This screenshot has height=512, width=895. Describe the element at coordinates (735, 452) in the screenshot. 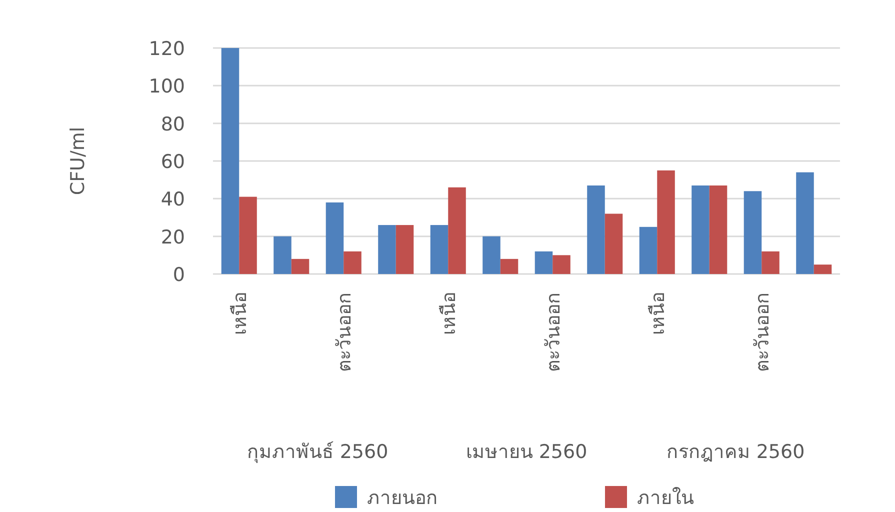

I see `text: กรกฎาคม 2560` at that location.